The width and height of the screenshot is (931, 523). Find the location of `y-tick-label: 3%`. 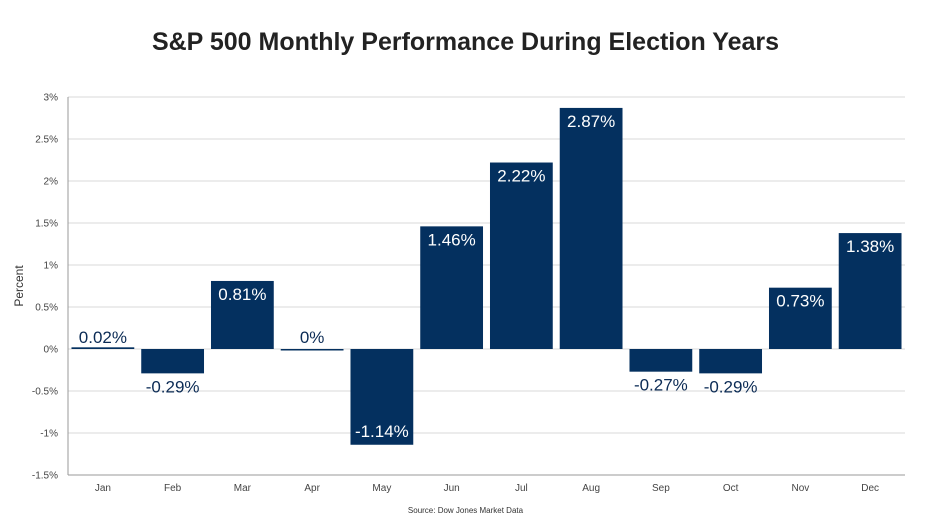

y-tick-label: 3% is located at coordinates (51, 98).